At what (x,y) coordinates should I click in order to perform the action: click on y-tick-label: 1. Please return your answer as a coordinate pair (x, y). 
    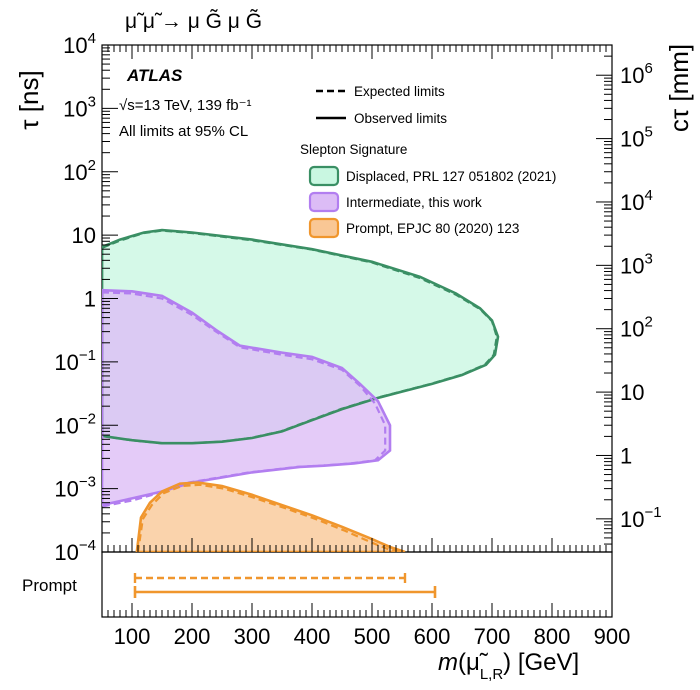
    Looking at the image, I should click on (90, 299).